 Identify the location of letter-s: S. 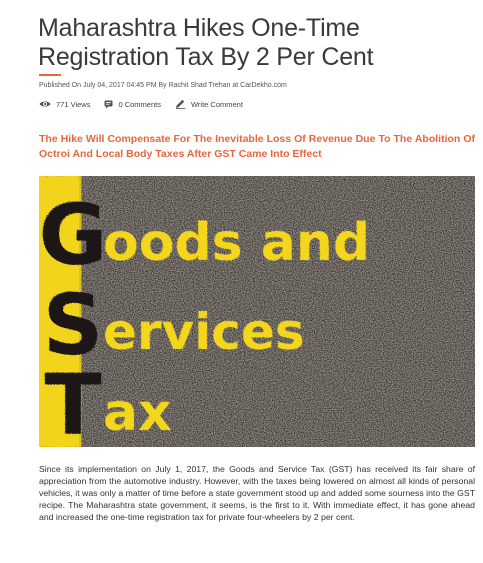
(73, 325).